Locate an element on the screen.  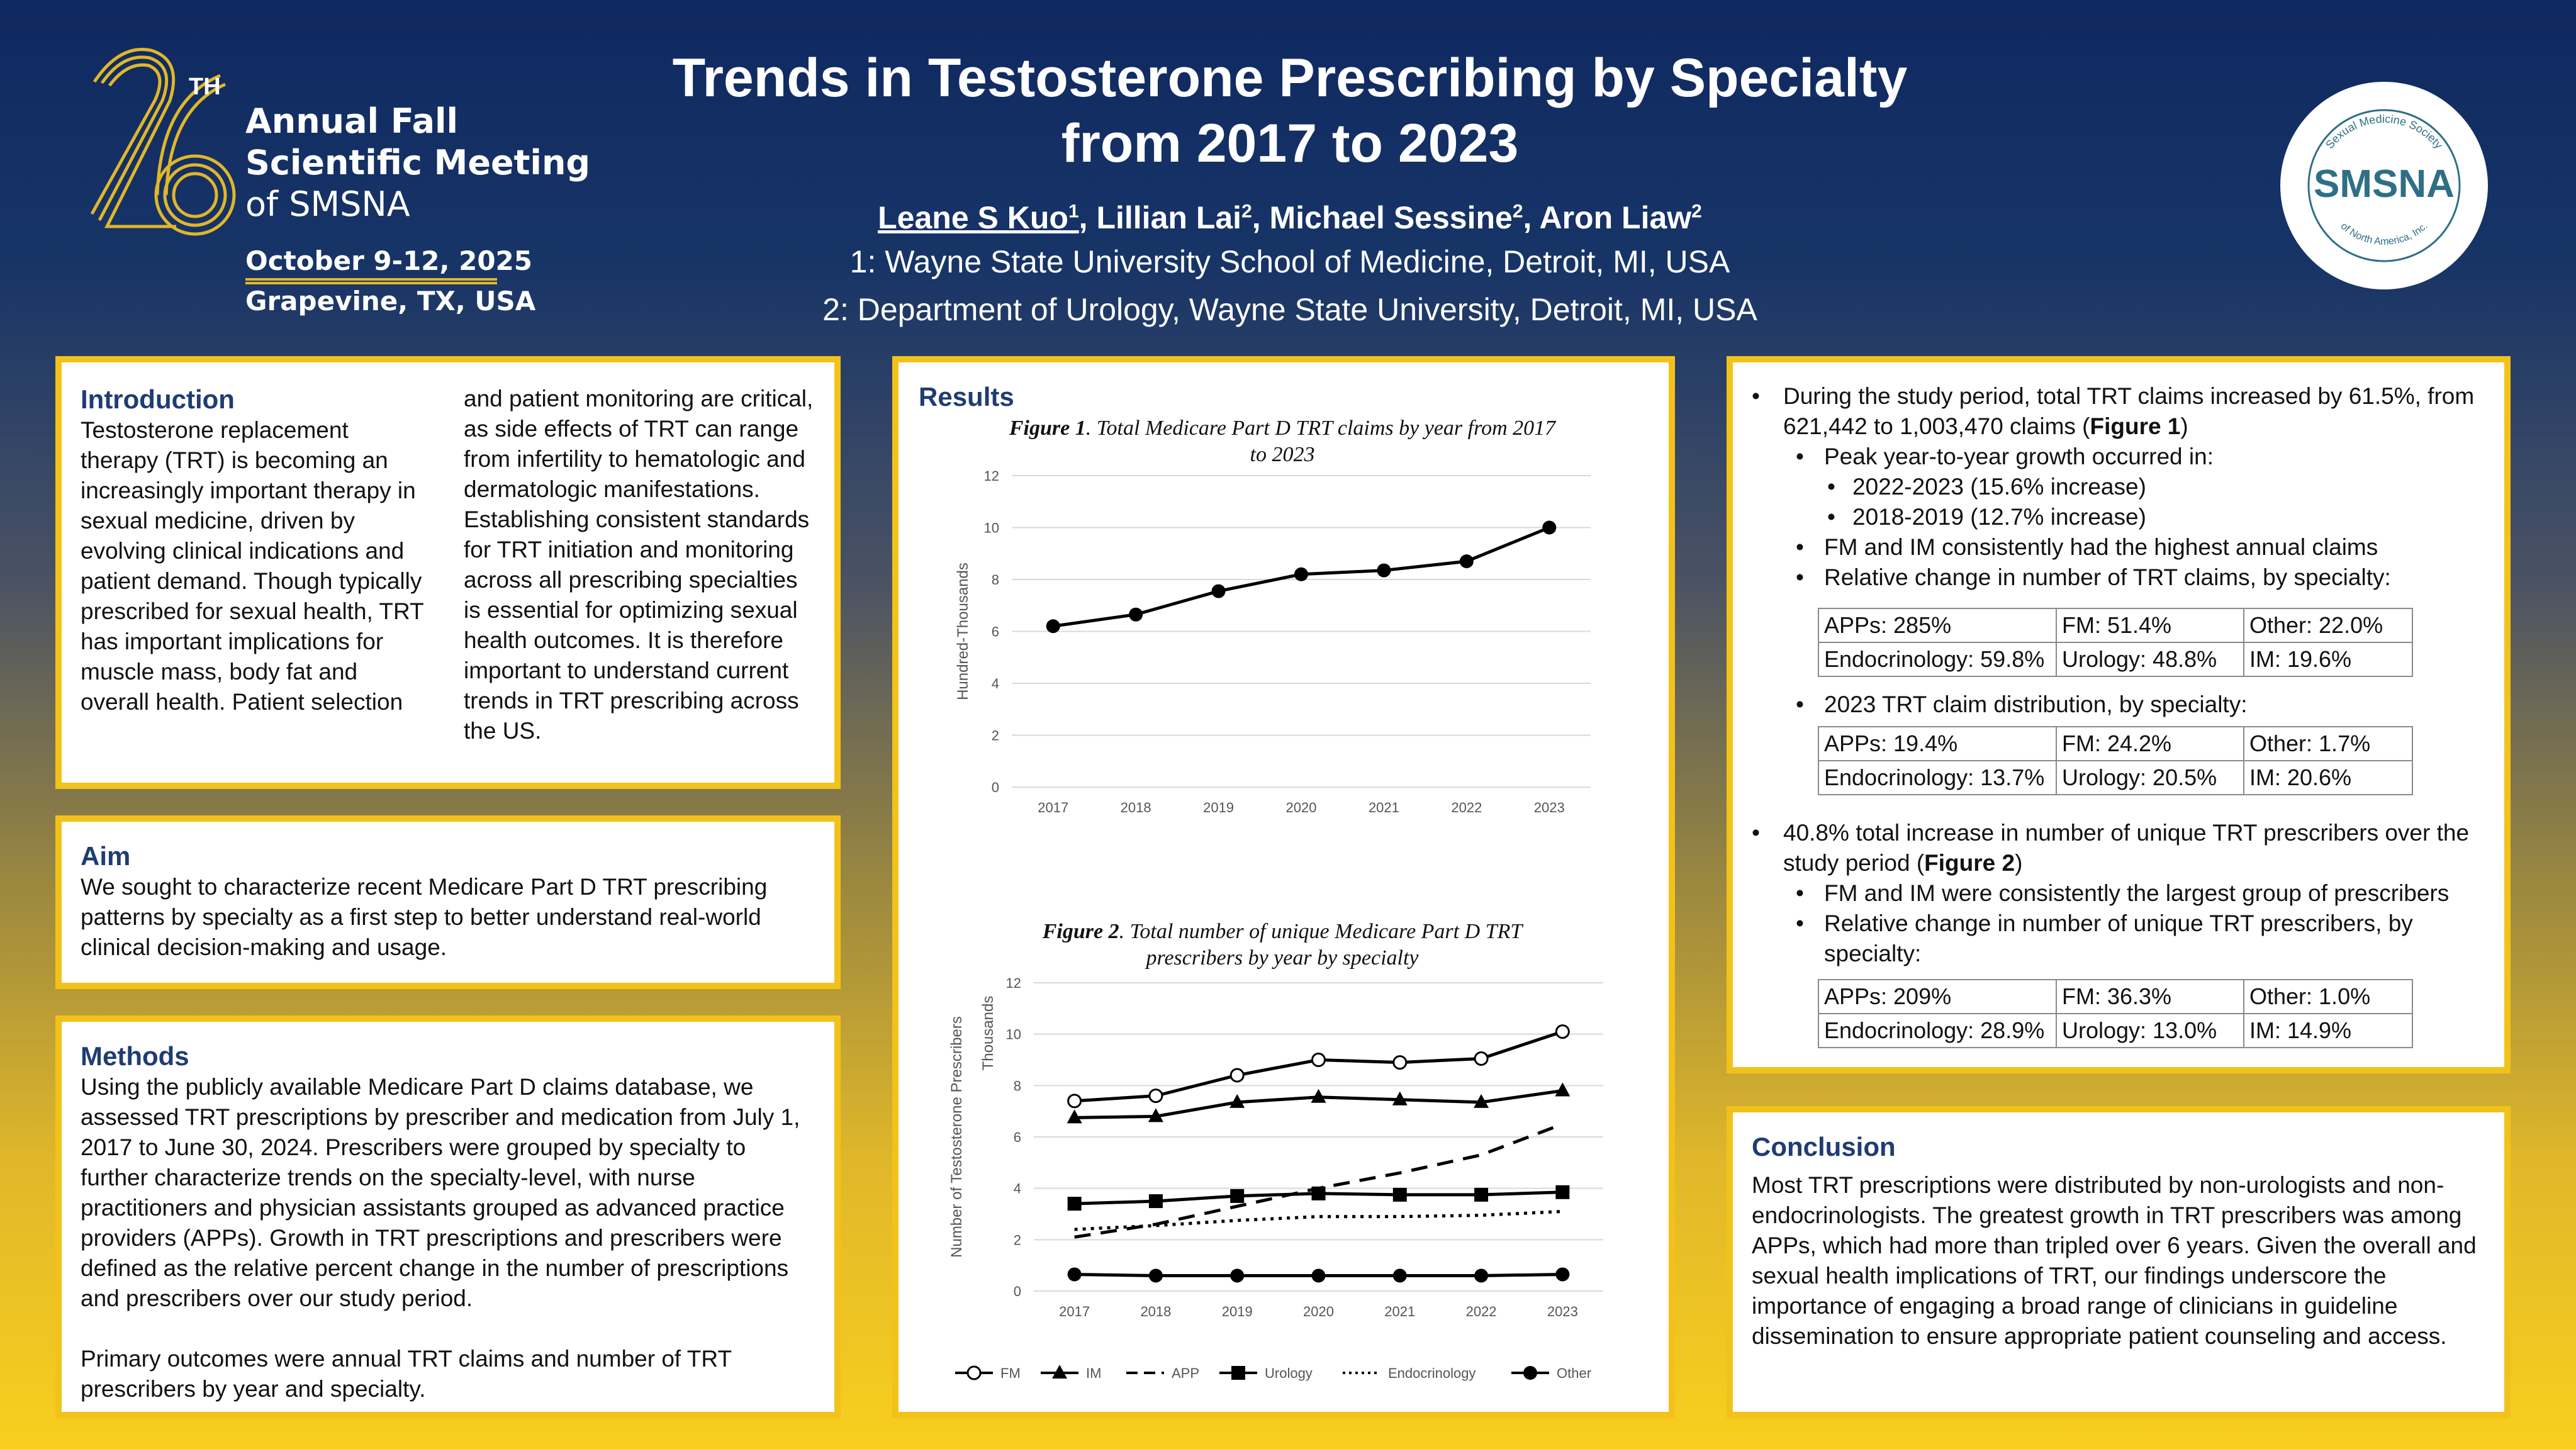
y-tick-label: 6 is located at coordinates (995, 632).